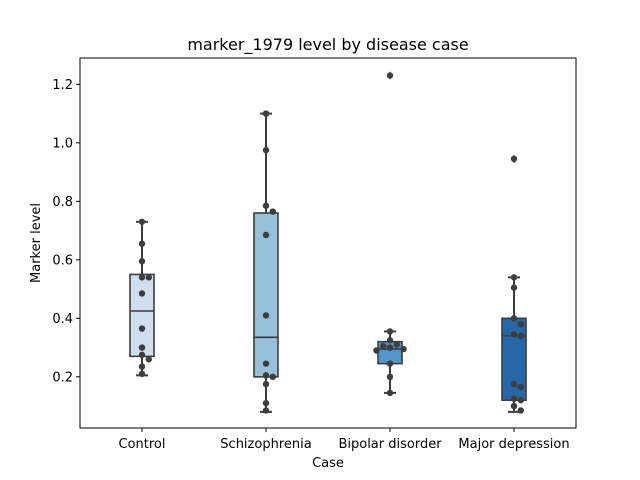  Describe the element at coordinates (62, 260) in the screenshot. I see `y-tick-label: 0.6` at that location.